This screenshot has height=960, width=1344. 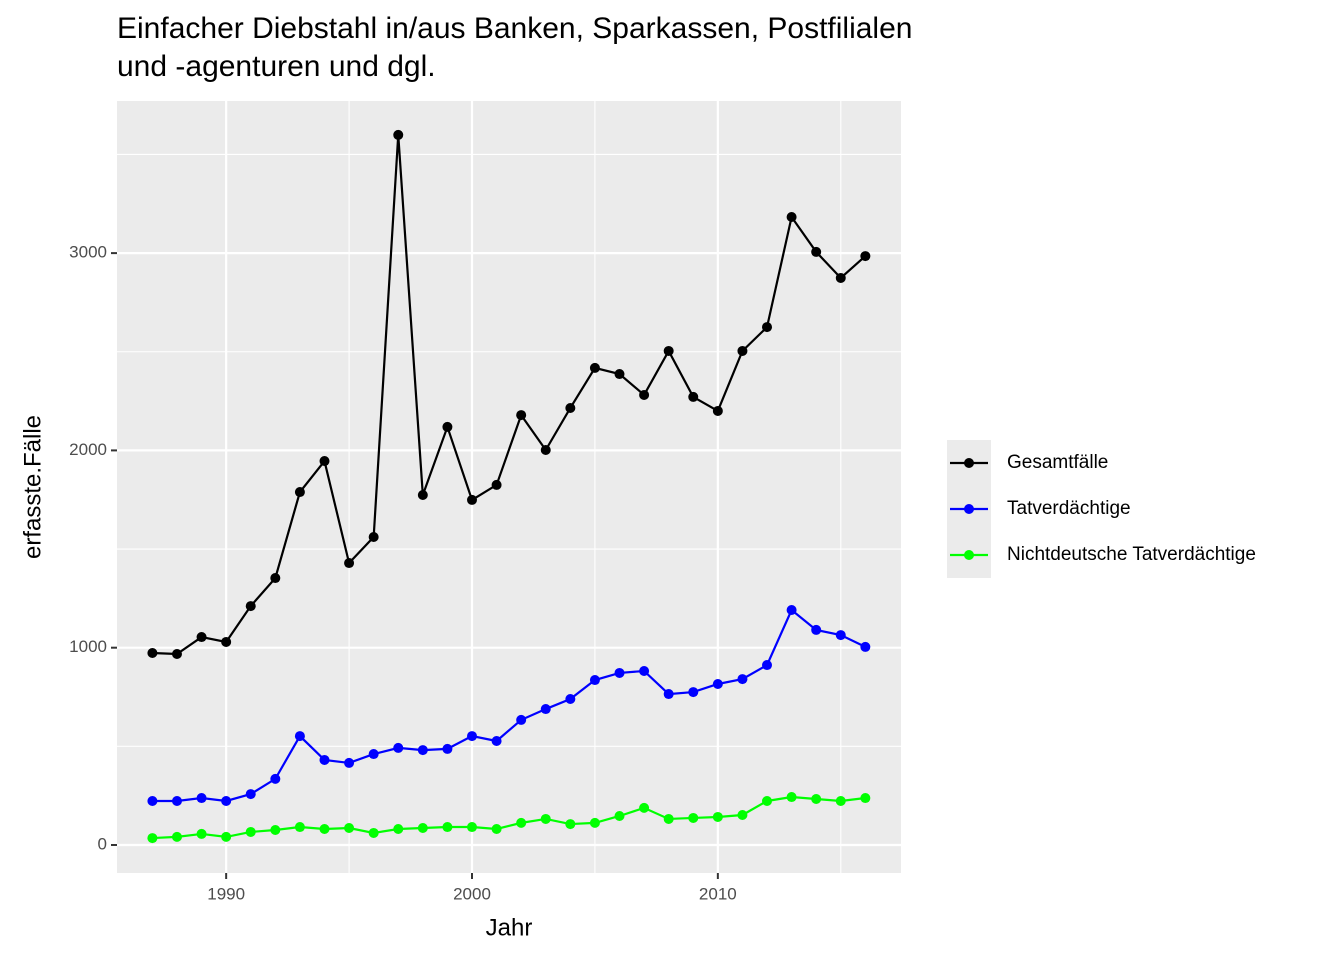 I want to click on y-tick-label: 0, so click(x=102, y=843).